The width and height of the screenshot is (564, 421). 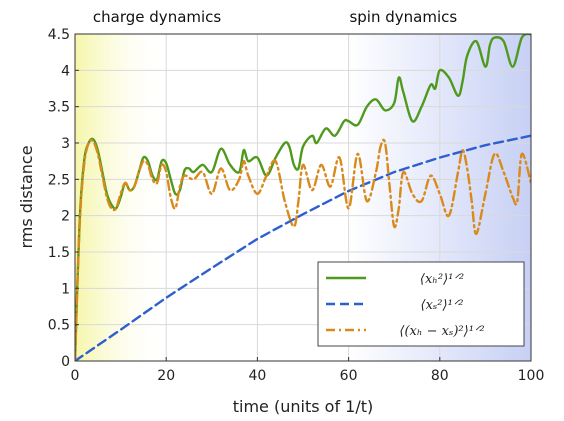 What do you see at coordinates (442, 305) in the screenshot?
I see `legend-label-1: ⟨xₛ²⟩¹ᐟ²` at bounding box center [442, 305].